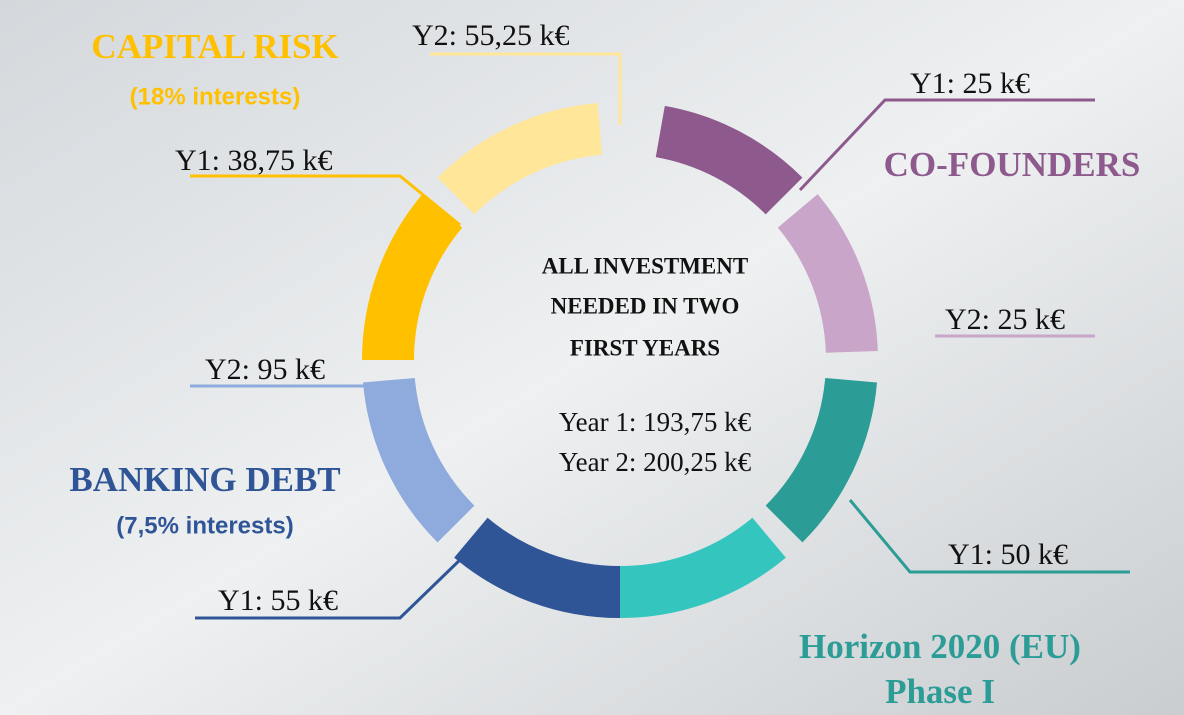 The width and height of the screenshot is (1184, 715). I want to click on center-title: NEEDED IN TWO, so click(645, 305).